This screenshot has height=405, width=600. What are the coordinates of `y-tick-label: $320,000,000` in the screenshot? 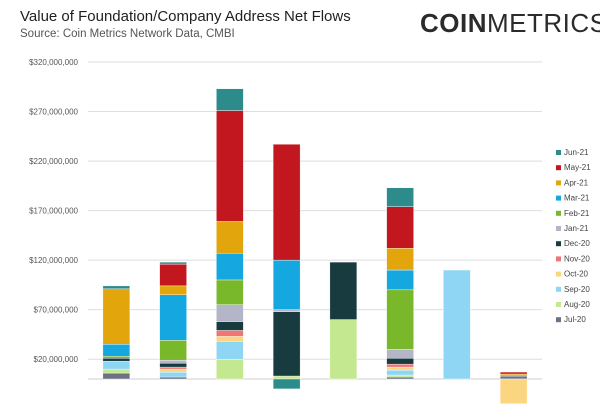 It's located at (53, 62).